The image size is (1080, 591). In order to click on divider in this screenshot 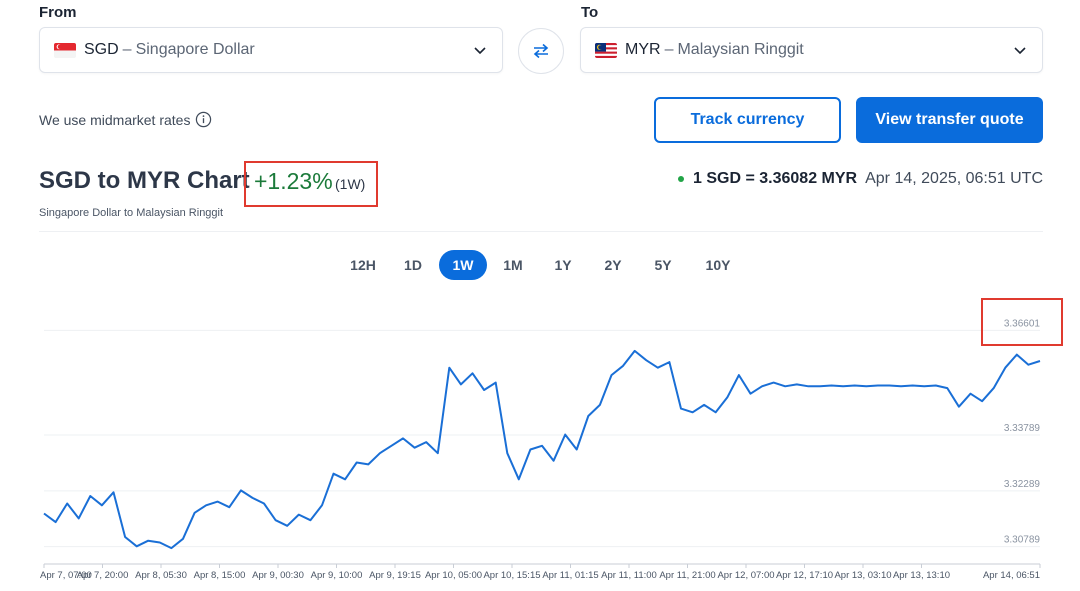, I will do `click(541, 231)`.